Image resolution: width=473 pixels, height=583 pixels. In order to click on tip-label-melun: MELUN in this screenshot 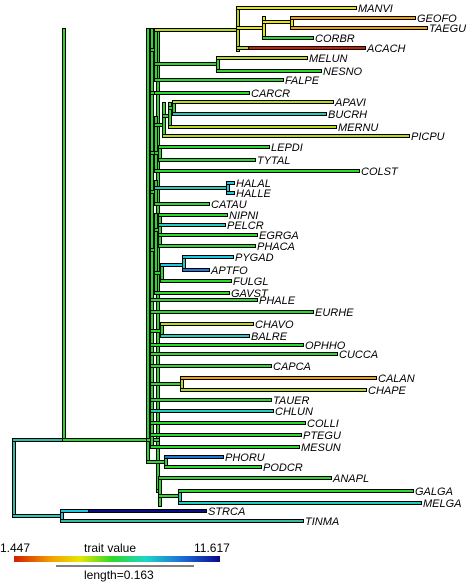, I will do `click(328, 59)`.